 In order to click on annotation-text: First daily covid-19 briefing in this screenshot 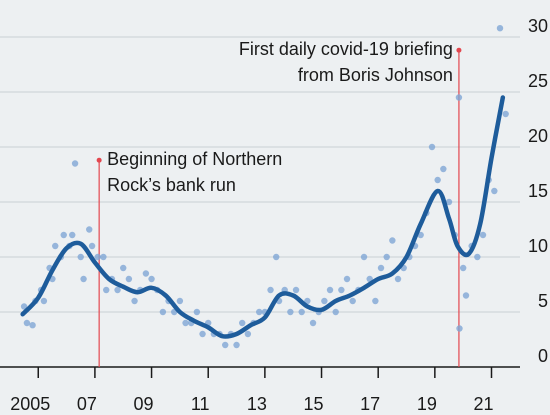, I will do `click(346, 49)`.